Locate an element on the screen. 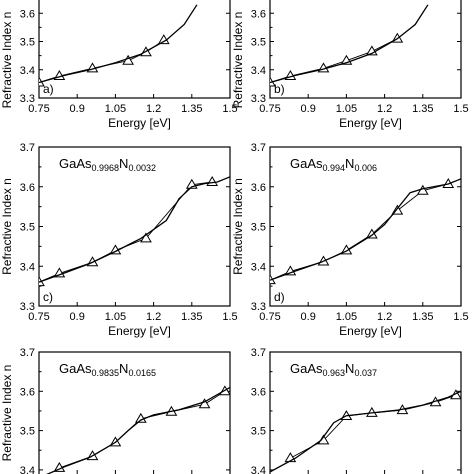 The width and height of the screenshot is (474, 474). chart-panel-6: 3.4 3.5 3.6 3.7 GaAs0.963N0.037 is located at coordinates (356, 410).